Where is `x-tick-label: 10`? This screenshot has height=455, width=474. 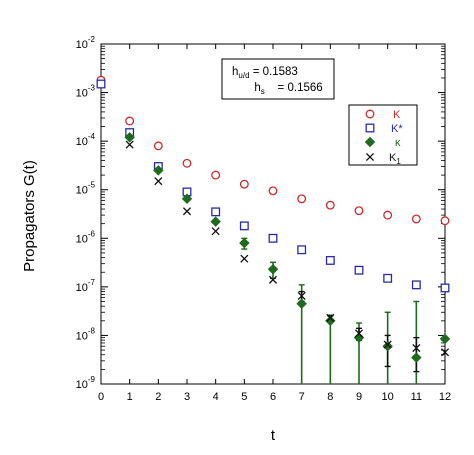 x-tick-label: 10 is located at coordinates (388, 397).